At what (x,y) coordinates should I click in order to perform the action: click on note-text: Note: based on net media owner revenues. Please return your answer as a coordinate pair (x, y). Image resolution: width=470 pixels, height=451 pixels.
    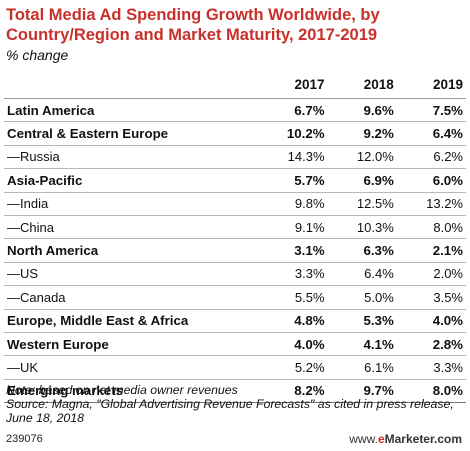
    Looking at the image, I should click on (122, 390).